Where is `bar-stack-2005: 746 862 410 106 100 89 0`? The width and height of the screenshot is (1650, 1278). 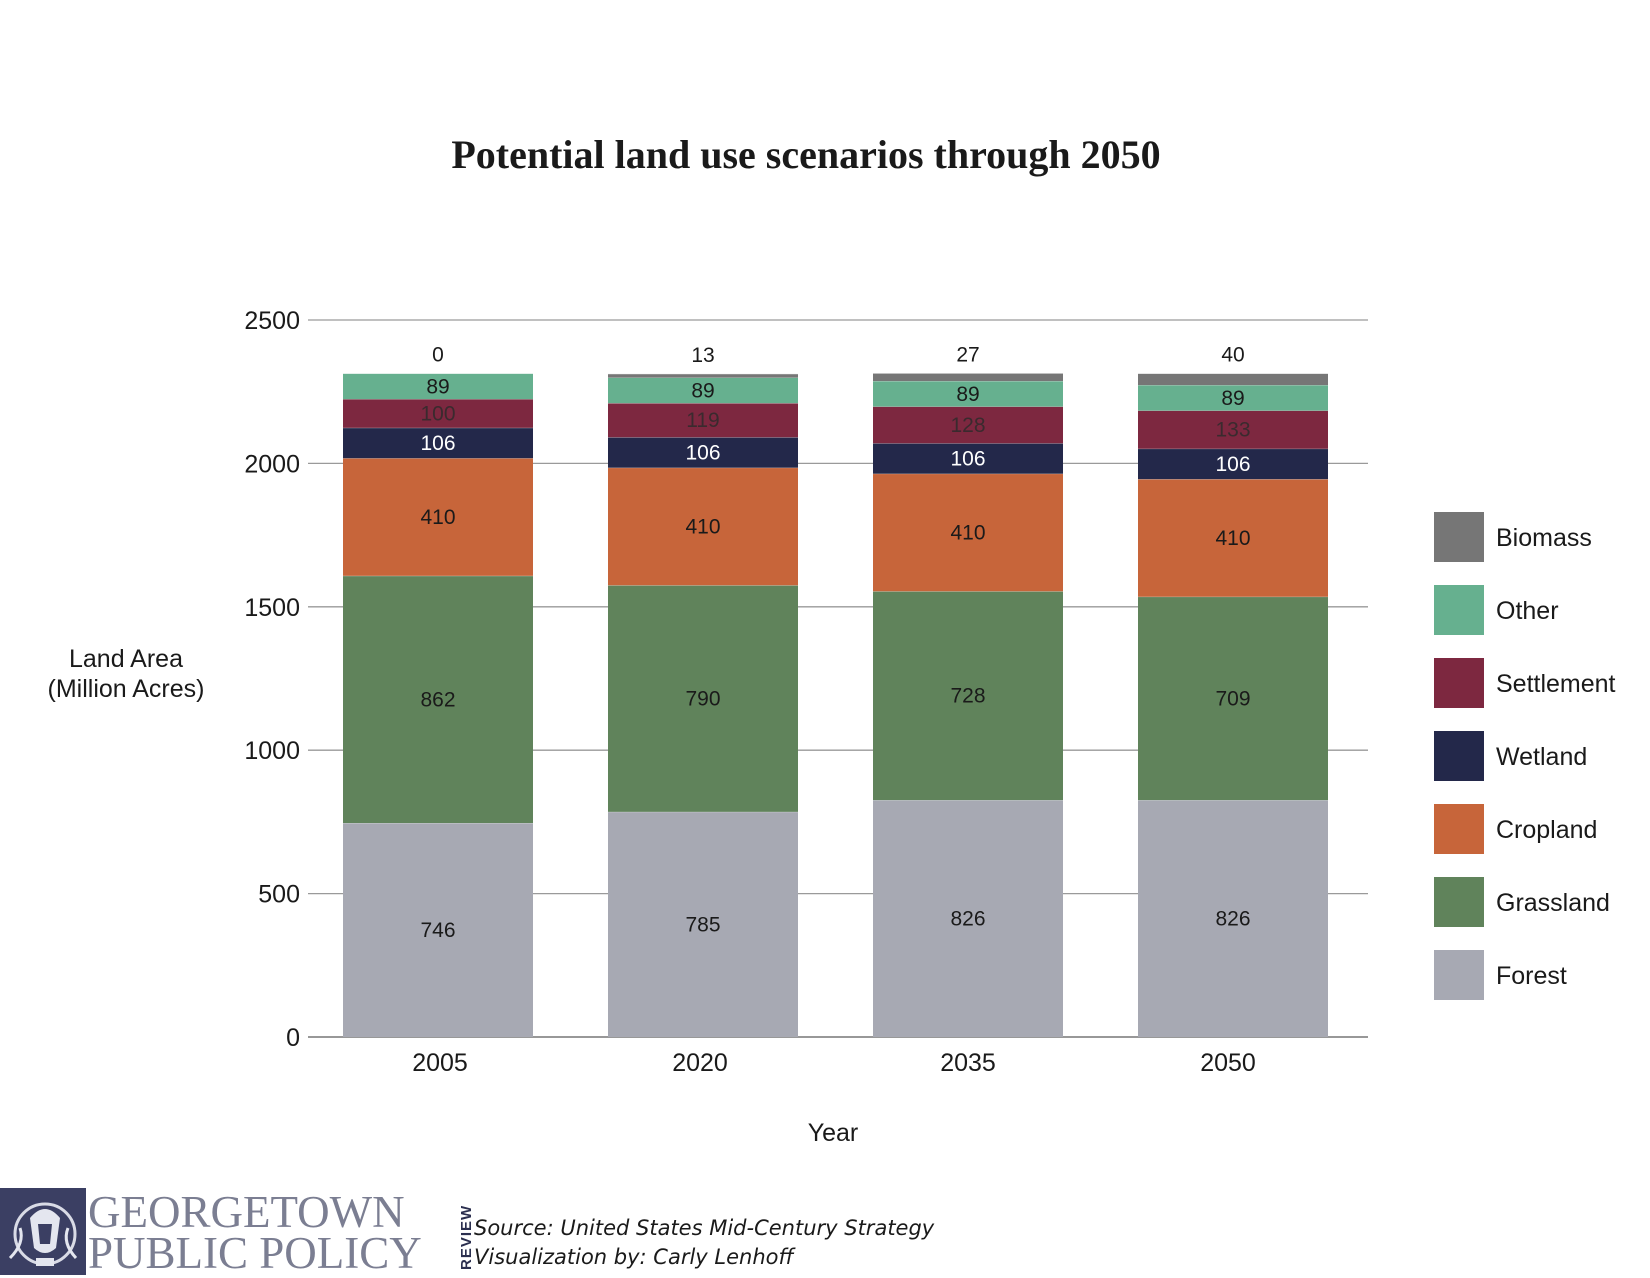 bar-stack-2005: 746 862 410 106 100 89 0 is located at coordinates (438, 690).